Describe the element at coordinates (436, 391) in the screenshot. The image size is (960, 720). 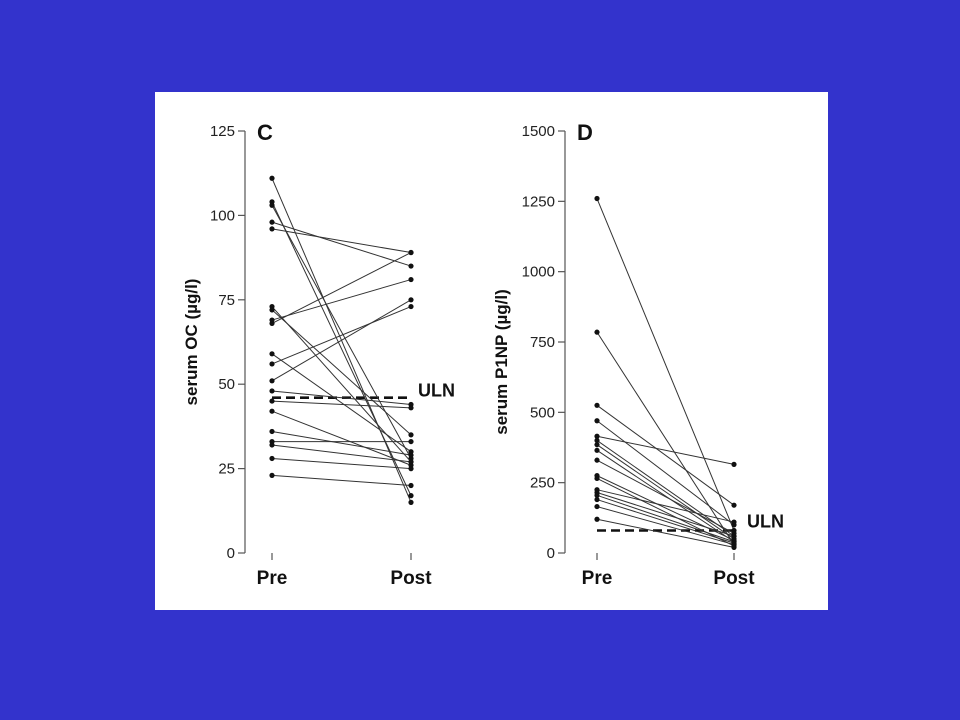
I see `panel-c-uln-label: ULN` at that location.